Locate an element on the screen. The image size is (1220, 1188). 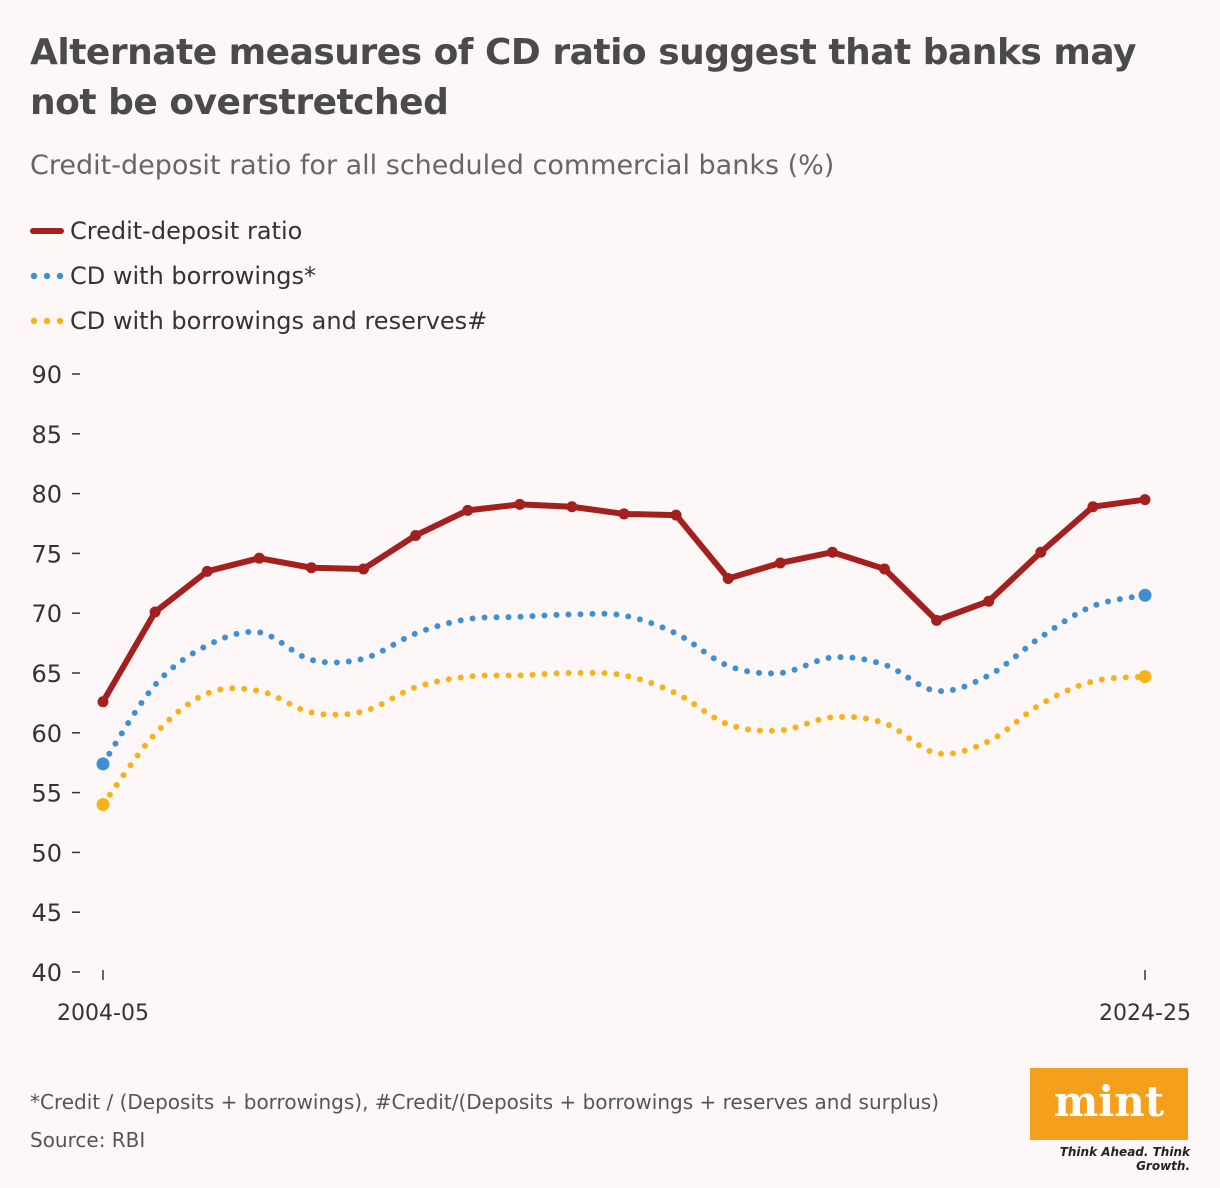
x-tick-label: 2004-05 is located at coordinates (103, 1013).